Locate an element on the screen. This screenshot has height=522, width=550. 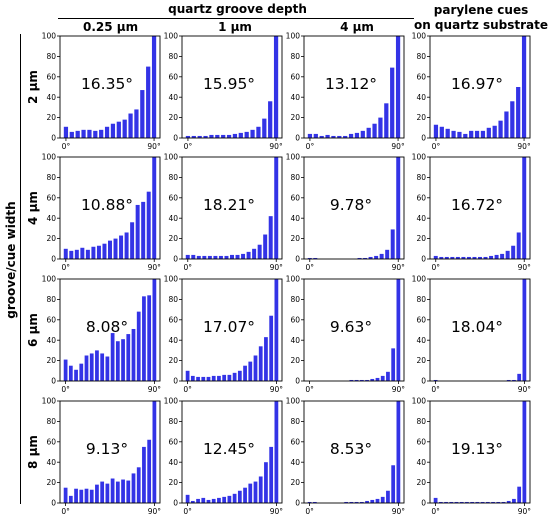
histogram-panel: 0 20 40 60 80 100 0° 90° 18.21° is located at coordinates (223, 212).